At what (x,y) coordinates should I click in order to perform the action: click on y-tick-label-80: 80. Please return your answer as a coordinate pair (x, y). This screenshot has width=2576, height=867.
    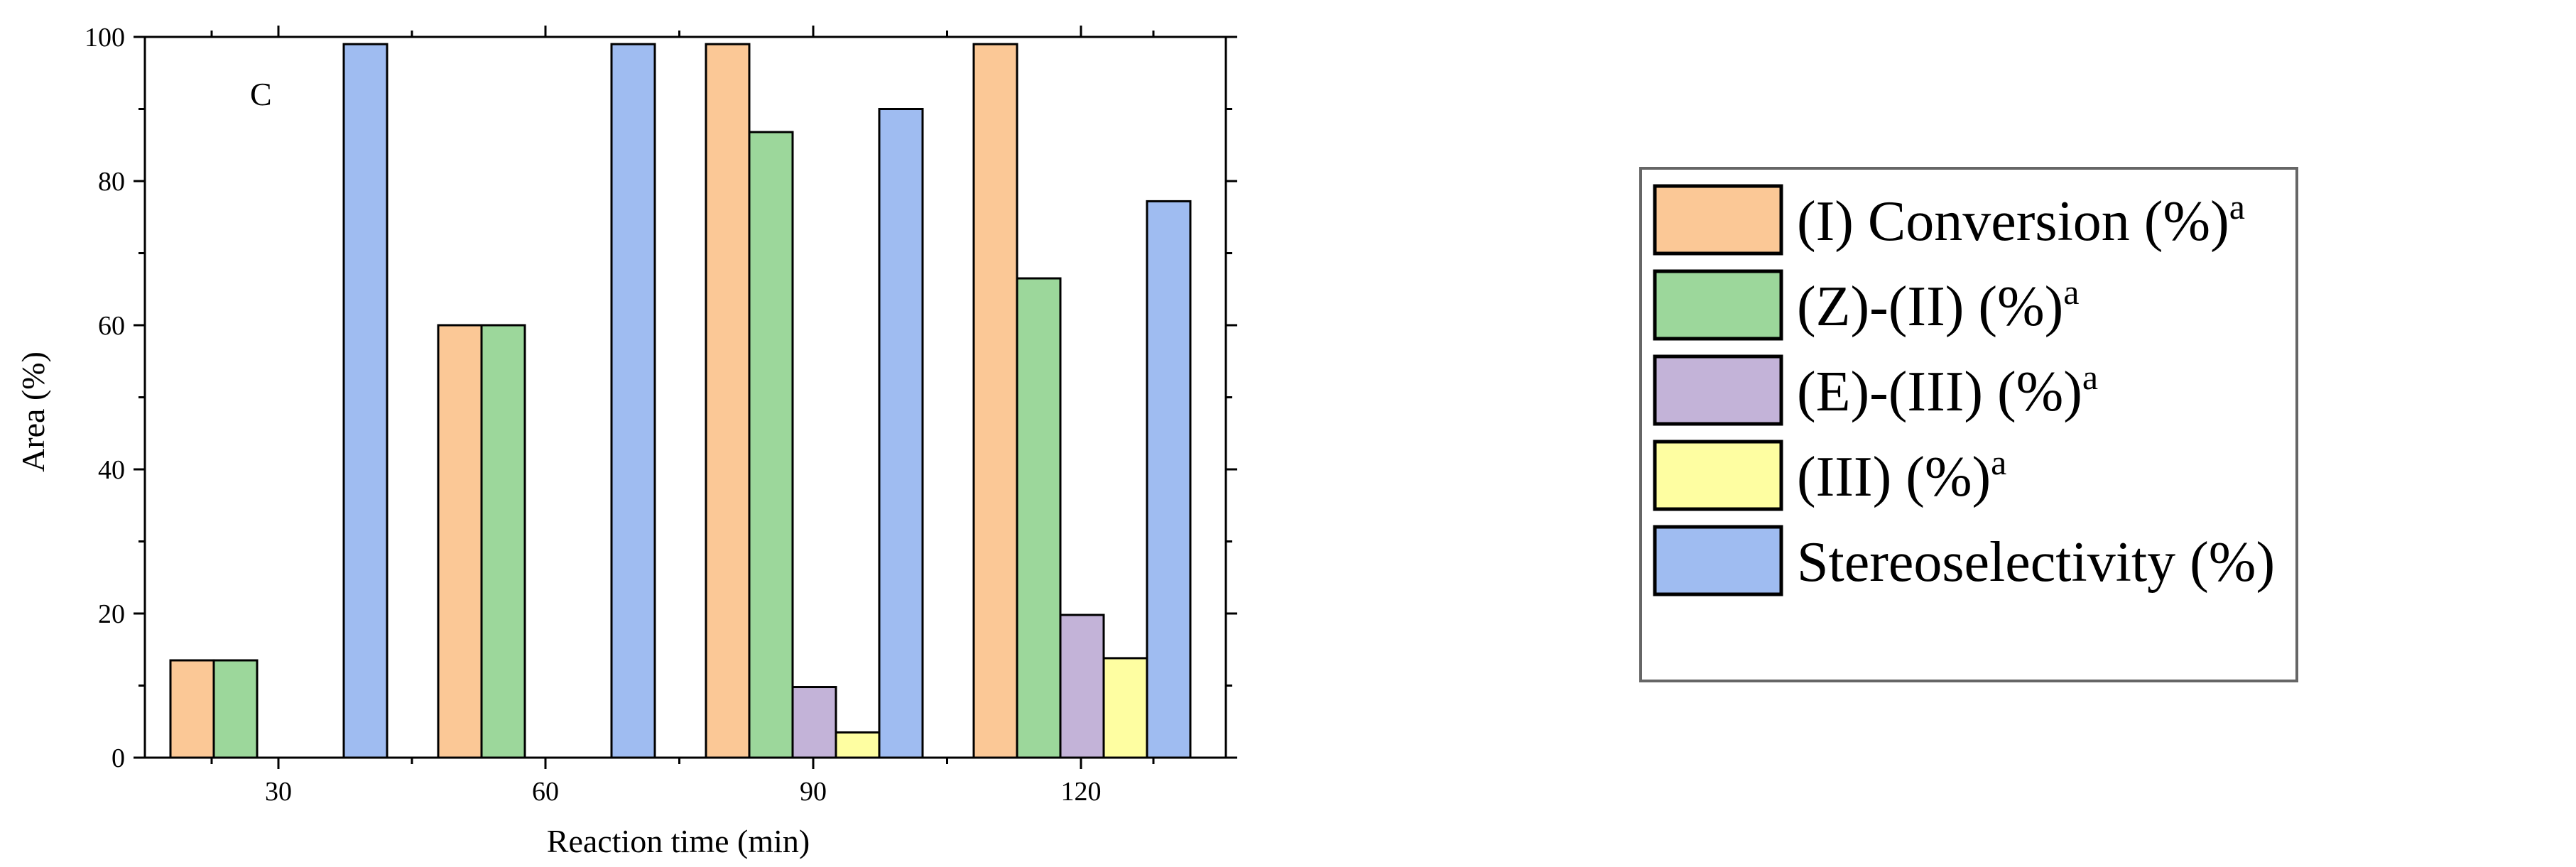
    Looking at the image, I should click on (112, 182).